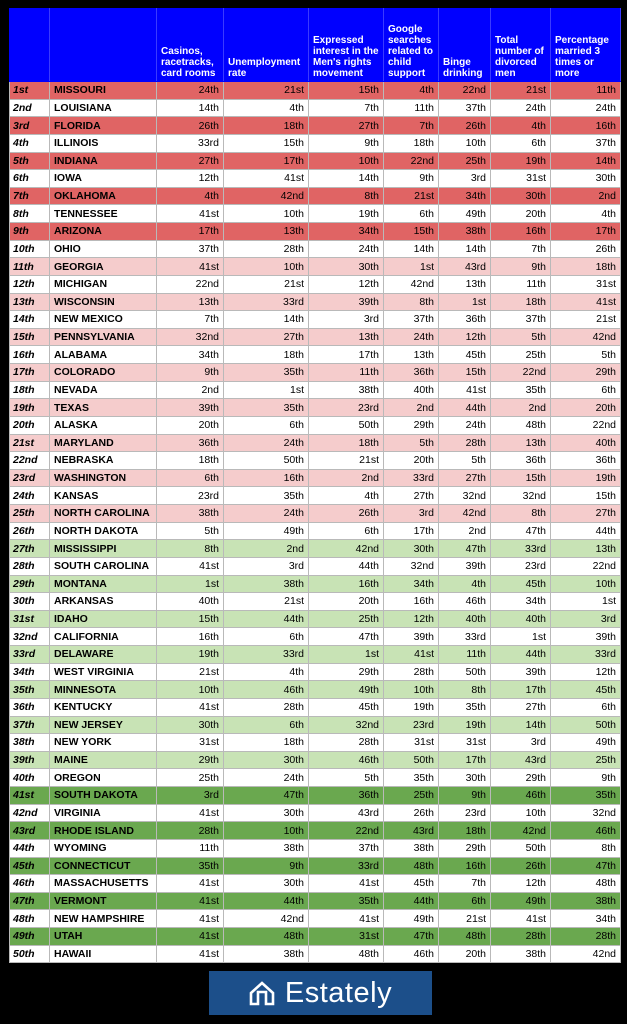 The width and height of the screenshot is (627, 1024). What do you see at coordinates (464, 848) in the screenshot?
I see `binge-drinking-cell: 29th` at bounding box center [464, 848].